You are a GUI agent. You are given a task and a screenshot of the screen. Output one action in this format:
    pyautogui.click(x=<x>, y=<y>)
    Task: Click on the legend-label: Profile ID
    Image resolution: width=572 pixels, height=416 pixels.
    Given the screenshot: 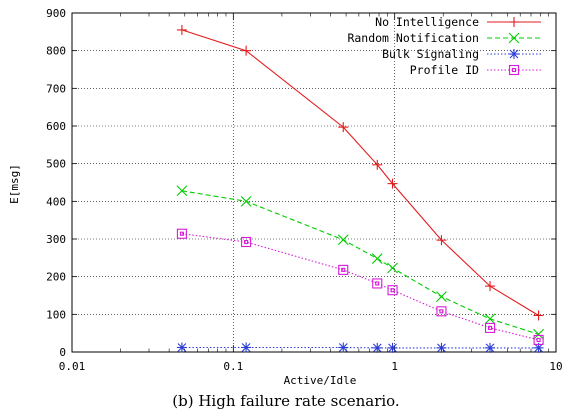 What is the action you would take?
    pyautogui.click(x=444, y=70)
    